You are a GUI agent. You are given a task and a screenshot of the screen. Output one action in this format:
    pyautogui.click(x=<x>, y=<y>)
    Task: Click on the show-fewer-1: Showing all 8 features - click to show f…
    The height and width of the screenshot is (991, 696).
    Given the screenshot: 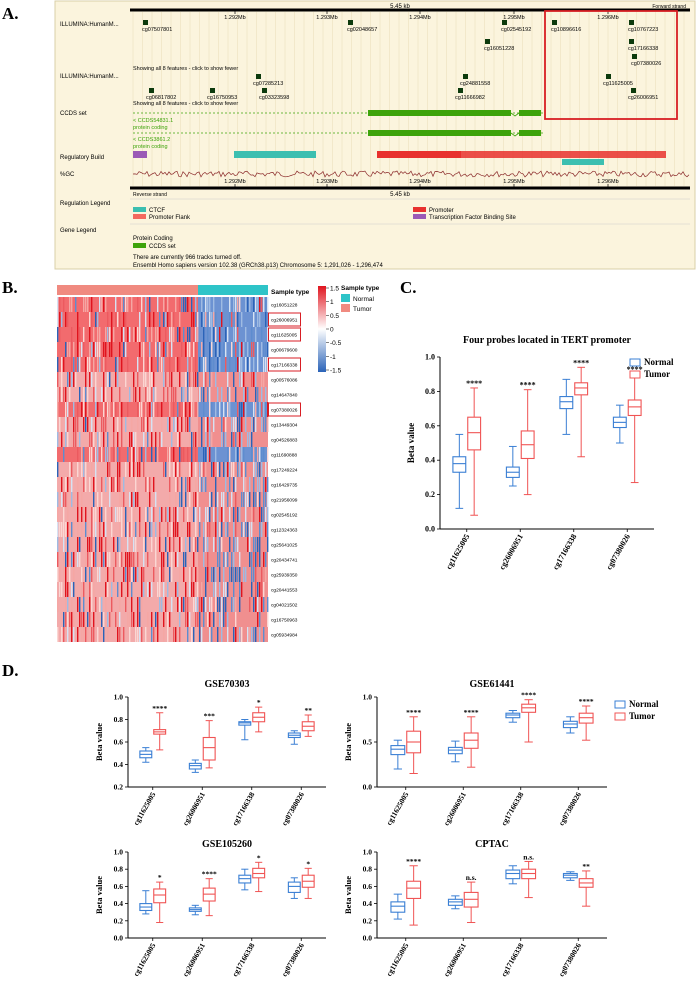 What is the action you would take?
    pyautogui.click(x=185, y=69)
    